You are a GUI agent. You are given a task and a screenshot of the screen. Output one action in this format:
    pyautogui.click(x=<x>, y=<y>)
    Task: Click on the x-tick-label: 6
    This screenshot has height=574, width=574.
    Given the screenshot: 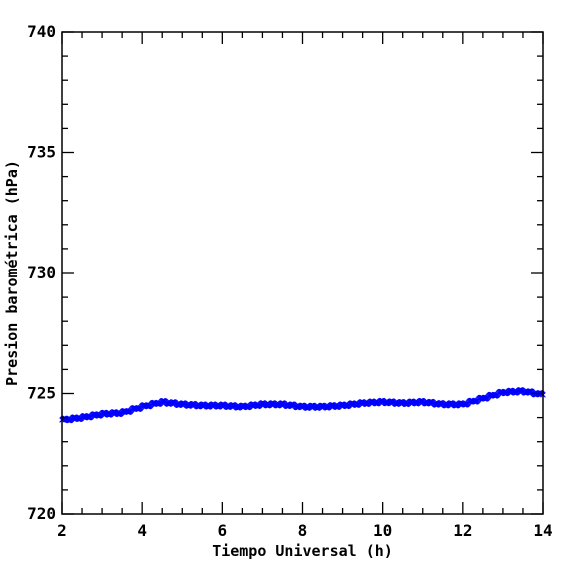 What is the action you would take?
    pyautogui.click(x=223, y=530)
    